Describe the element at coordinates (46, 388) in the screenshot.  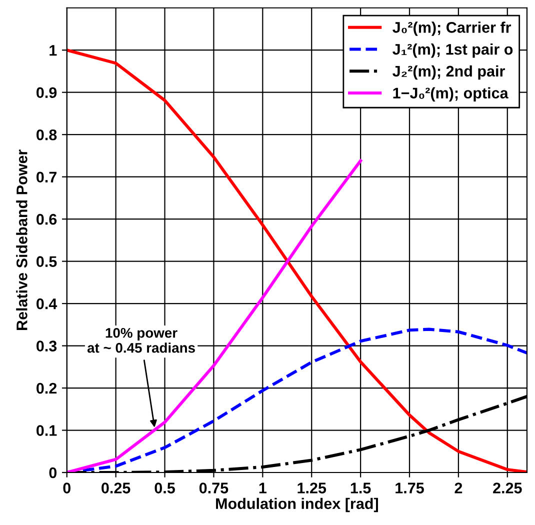
I see `y-tick-label: 0.2` at that location.